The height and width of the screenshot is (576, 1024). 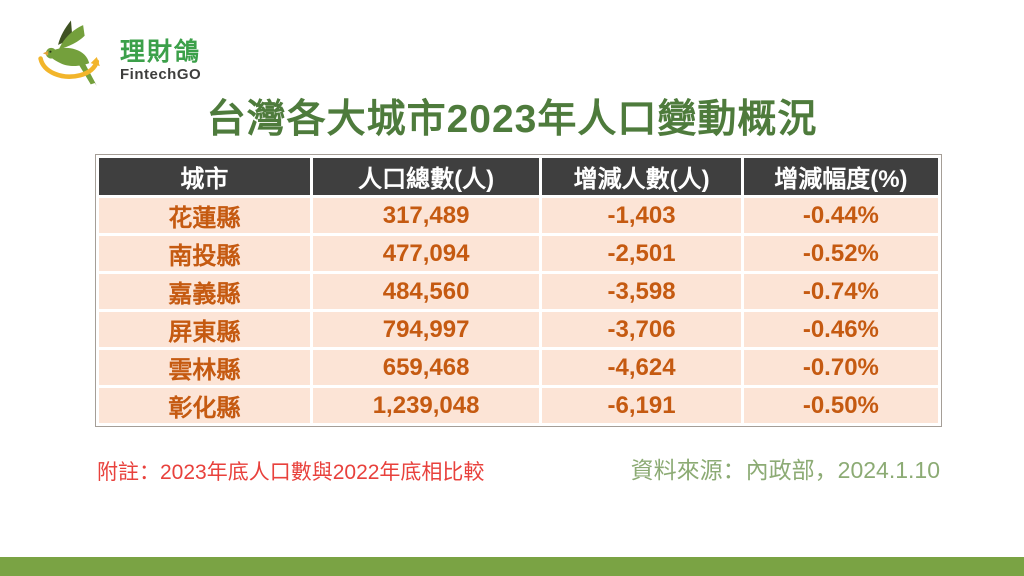 I want to click on brand-name-en: FintechGO, so click(x=161, y=74).